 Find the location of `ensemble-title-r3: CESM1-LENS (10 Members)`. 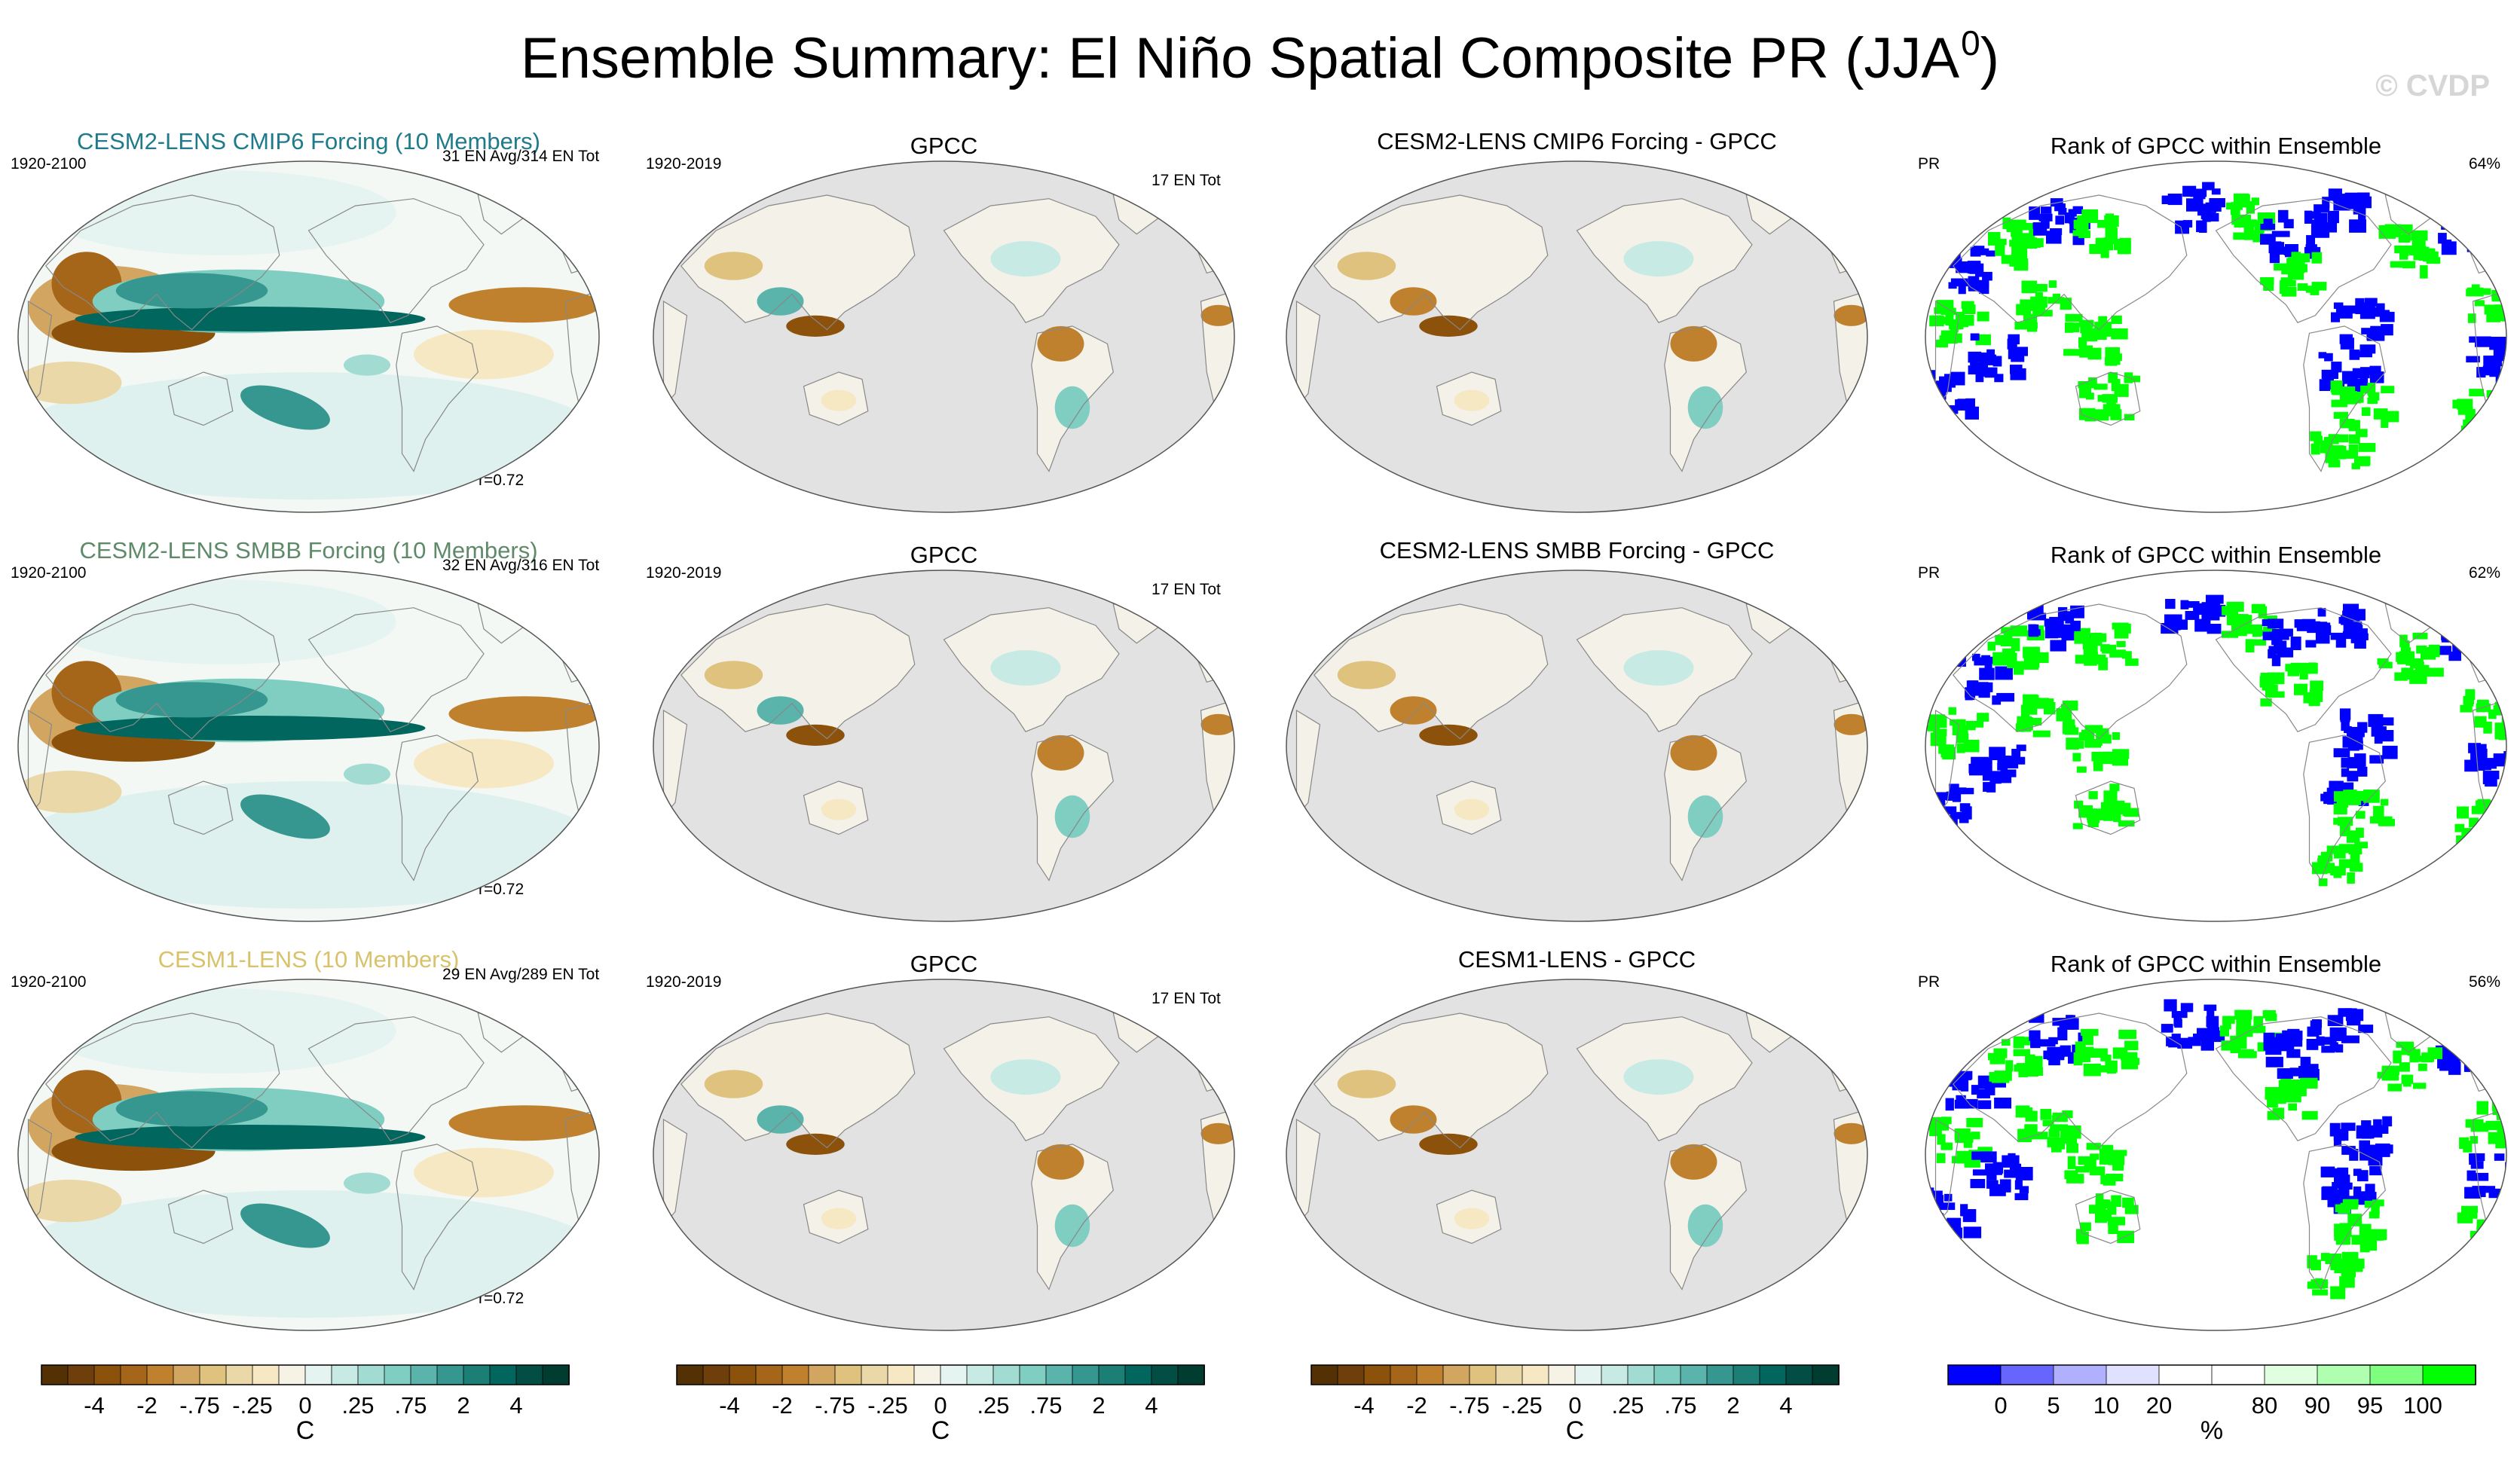

ensemble-title-r3: CESM1-LENS (10 Members) is located at coordinates (309, 959).